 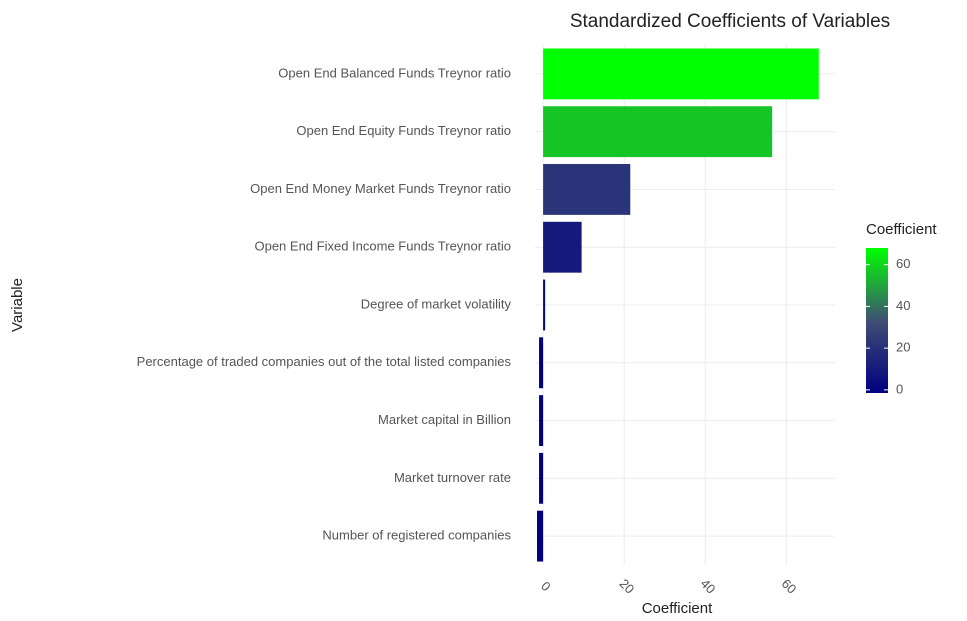 What do you see at coordinates (901, 229) in the screenshot?
I see `legend-title: Coefficient` at bounding box center [901, 229].